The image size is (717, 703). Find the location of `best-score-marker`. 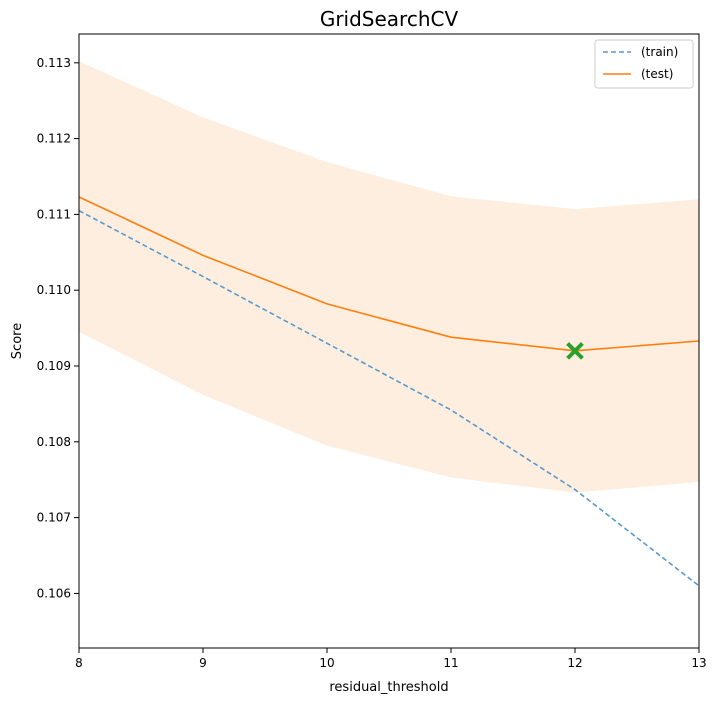

best-score-marker is located at coordinates (575, 351).